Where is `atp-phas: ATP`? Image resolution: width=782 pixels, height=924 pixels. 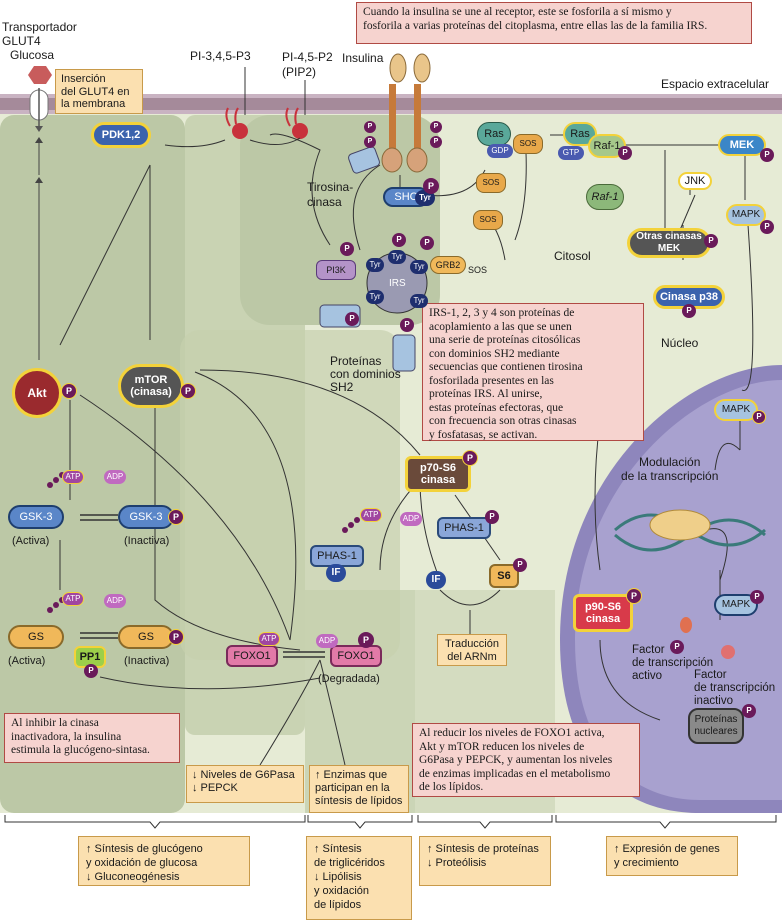 atp-phas: ATP is located at coordinates (371, 515).